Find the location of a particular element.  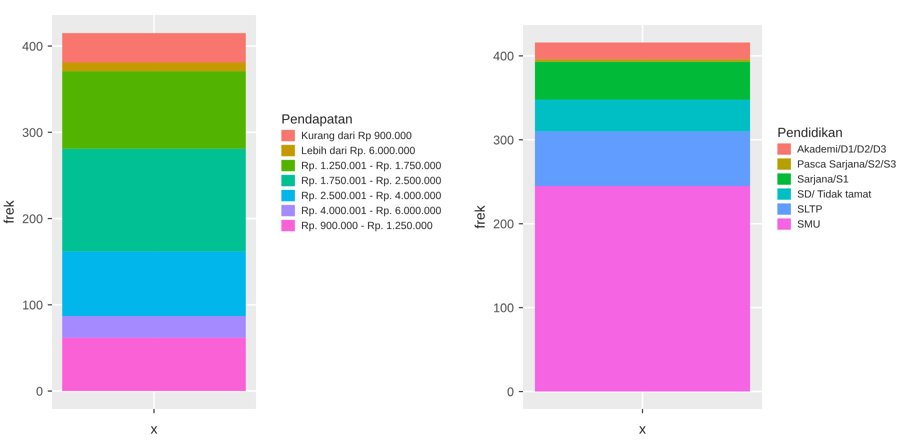

legend-label: SD/ Tidak tamat is located at coordinates (835, 194).